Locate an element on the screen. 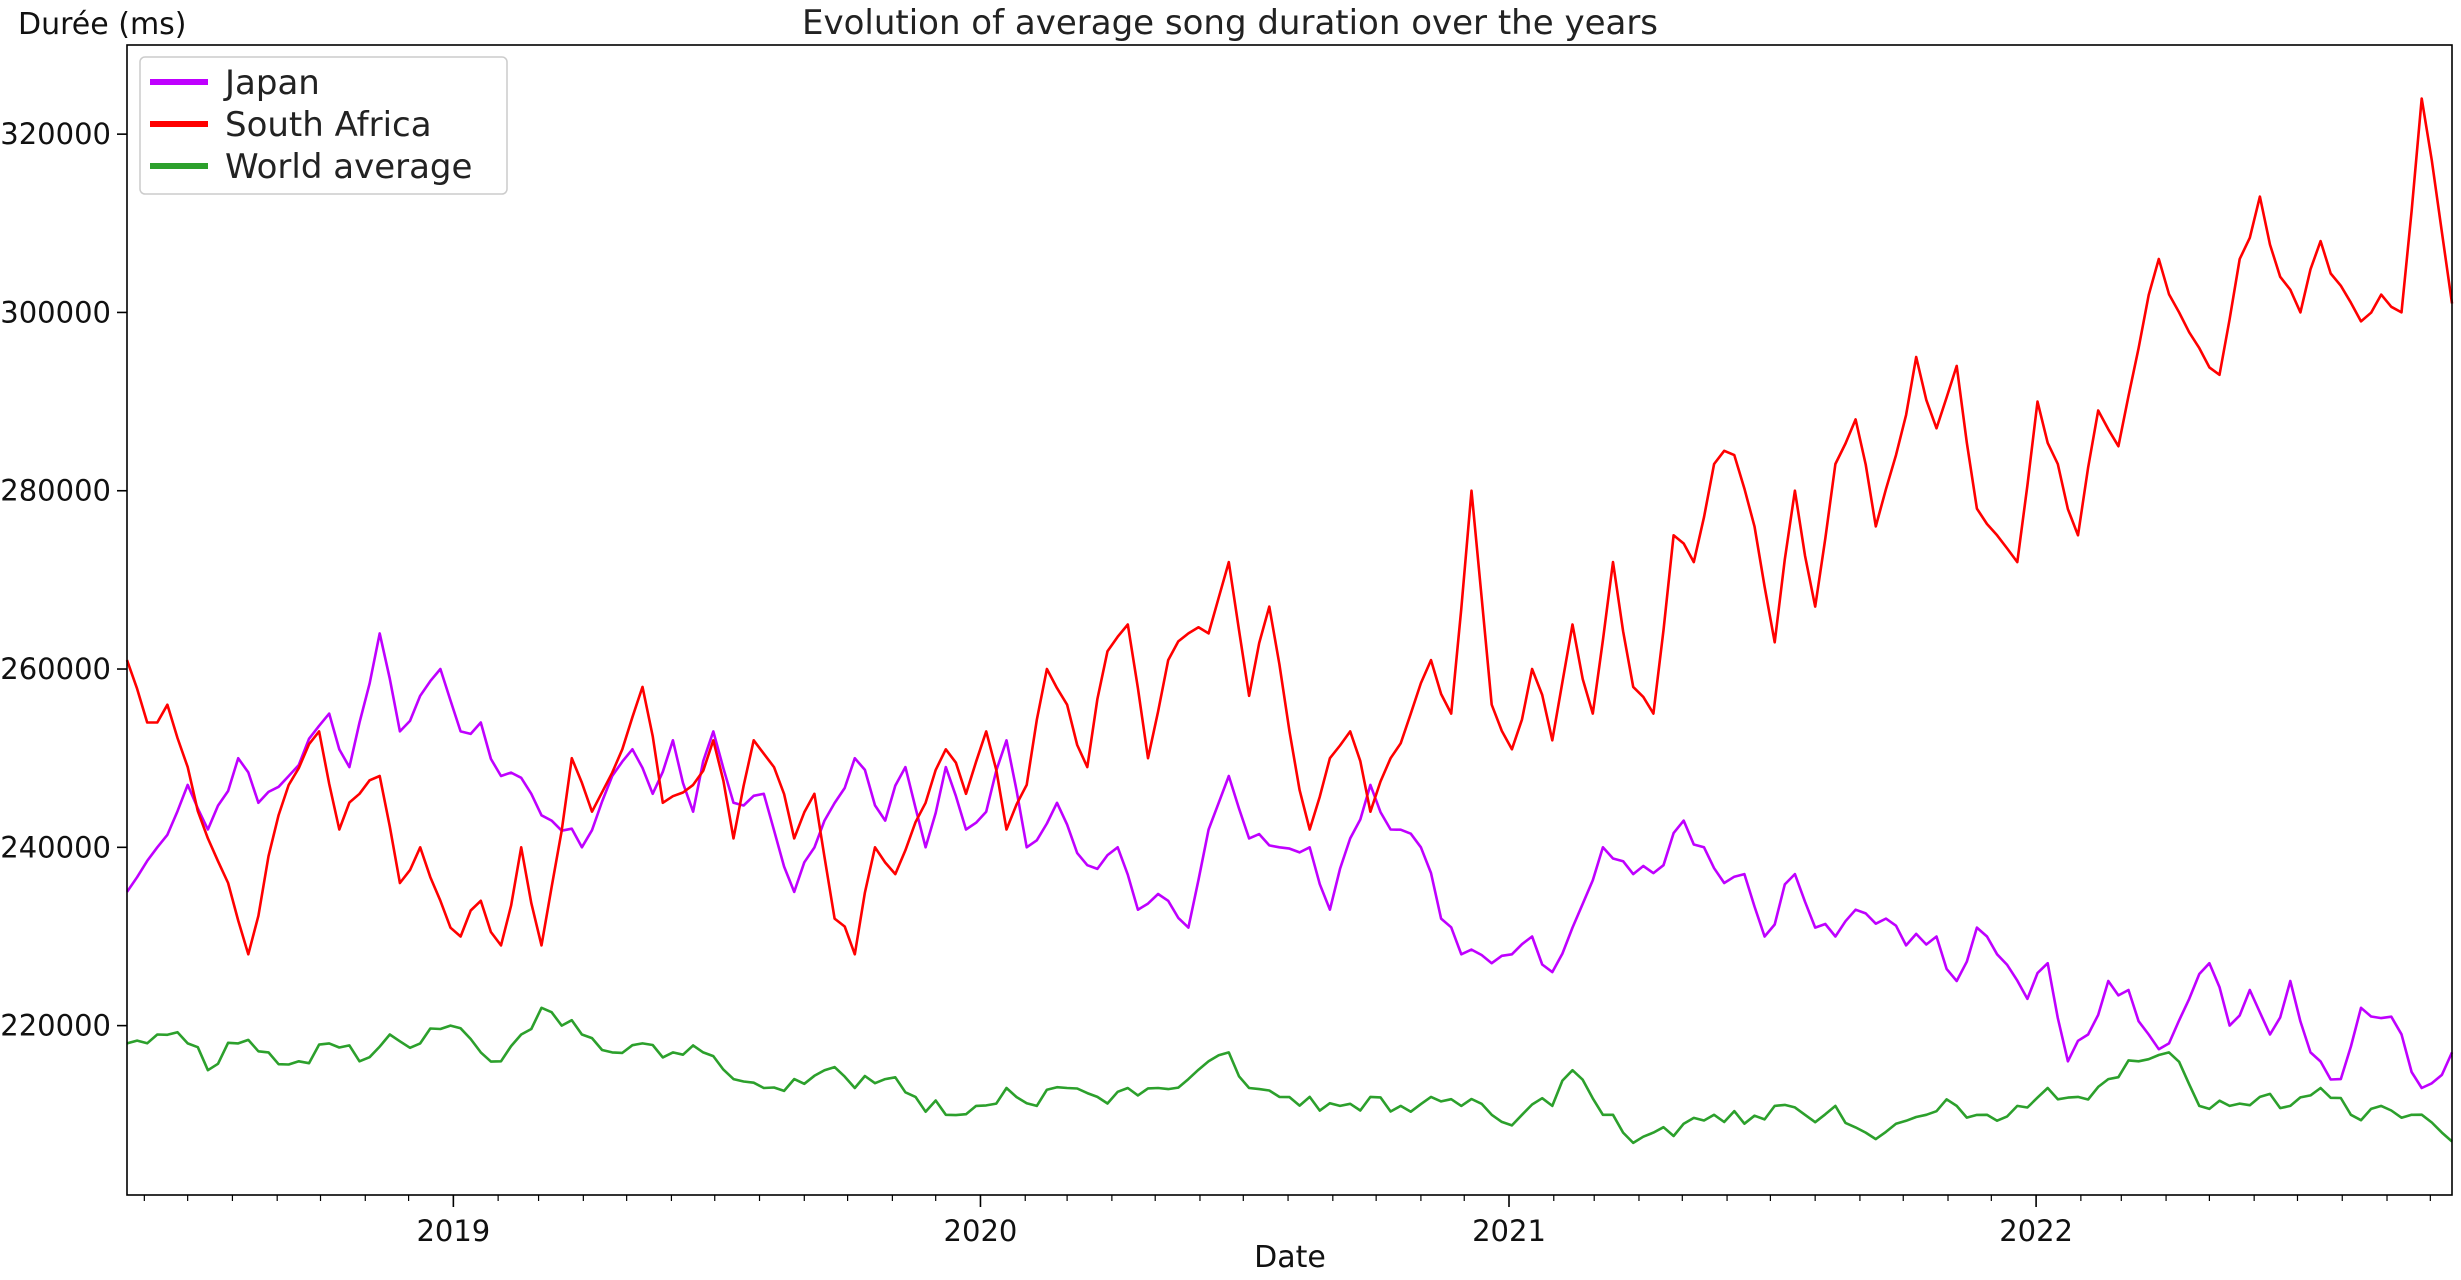 The height and width of the screenshot is (1280, 2461). y-tick-label: 280000 is located at coordinates (55, 491).